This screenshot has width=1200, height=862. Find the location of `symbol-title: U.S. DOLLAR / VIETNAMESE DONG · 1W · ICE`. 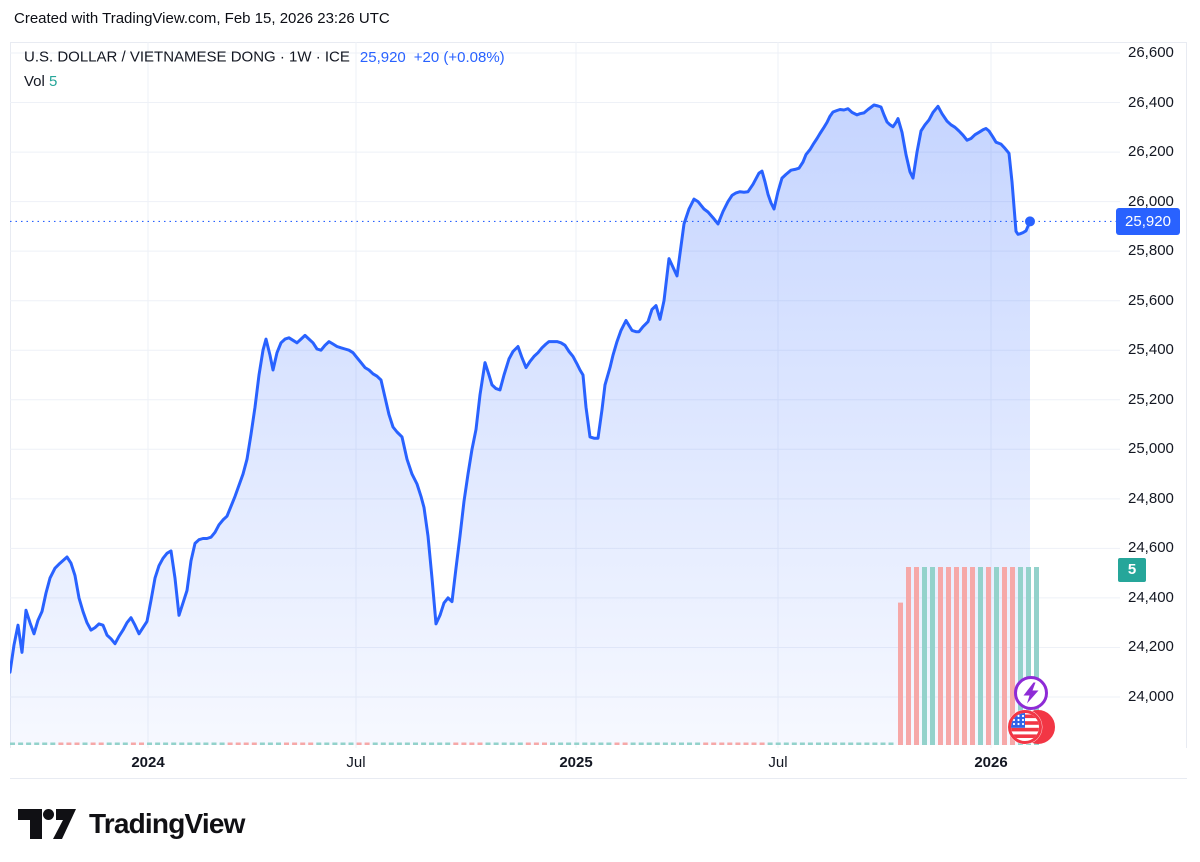

symbol-title: U.S. DOLLAR / VIETNAMESE DONG · 1W · ICE is located at coordinates (187, 57).